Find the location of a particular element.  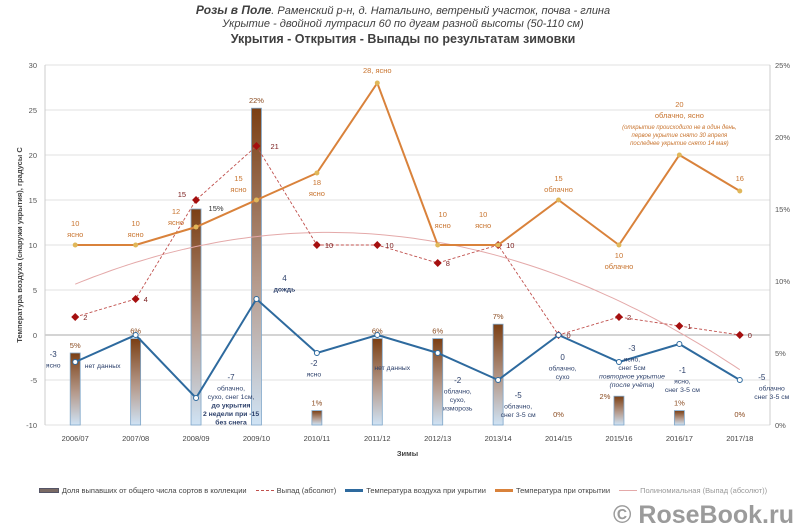

x-axis-title: Зимы is located at coordinates (407, 453).